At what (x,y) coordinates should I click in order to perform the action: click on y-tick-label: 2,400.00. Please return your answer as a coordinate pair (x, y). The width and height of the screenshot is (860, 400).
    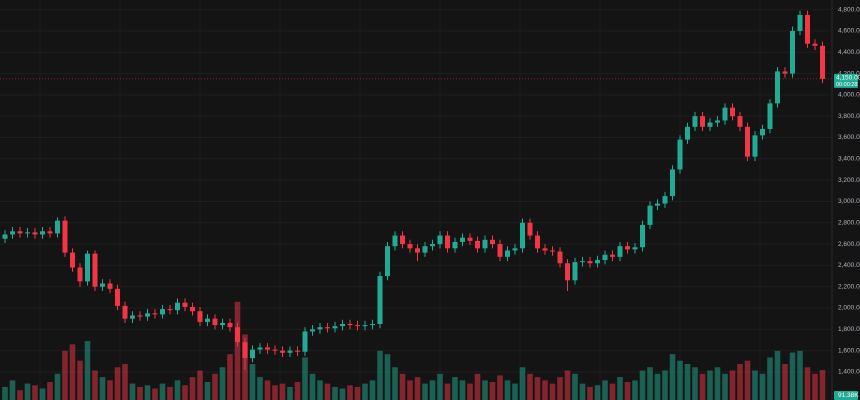
    Looking at the image, I should click on (849, 265).